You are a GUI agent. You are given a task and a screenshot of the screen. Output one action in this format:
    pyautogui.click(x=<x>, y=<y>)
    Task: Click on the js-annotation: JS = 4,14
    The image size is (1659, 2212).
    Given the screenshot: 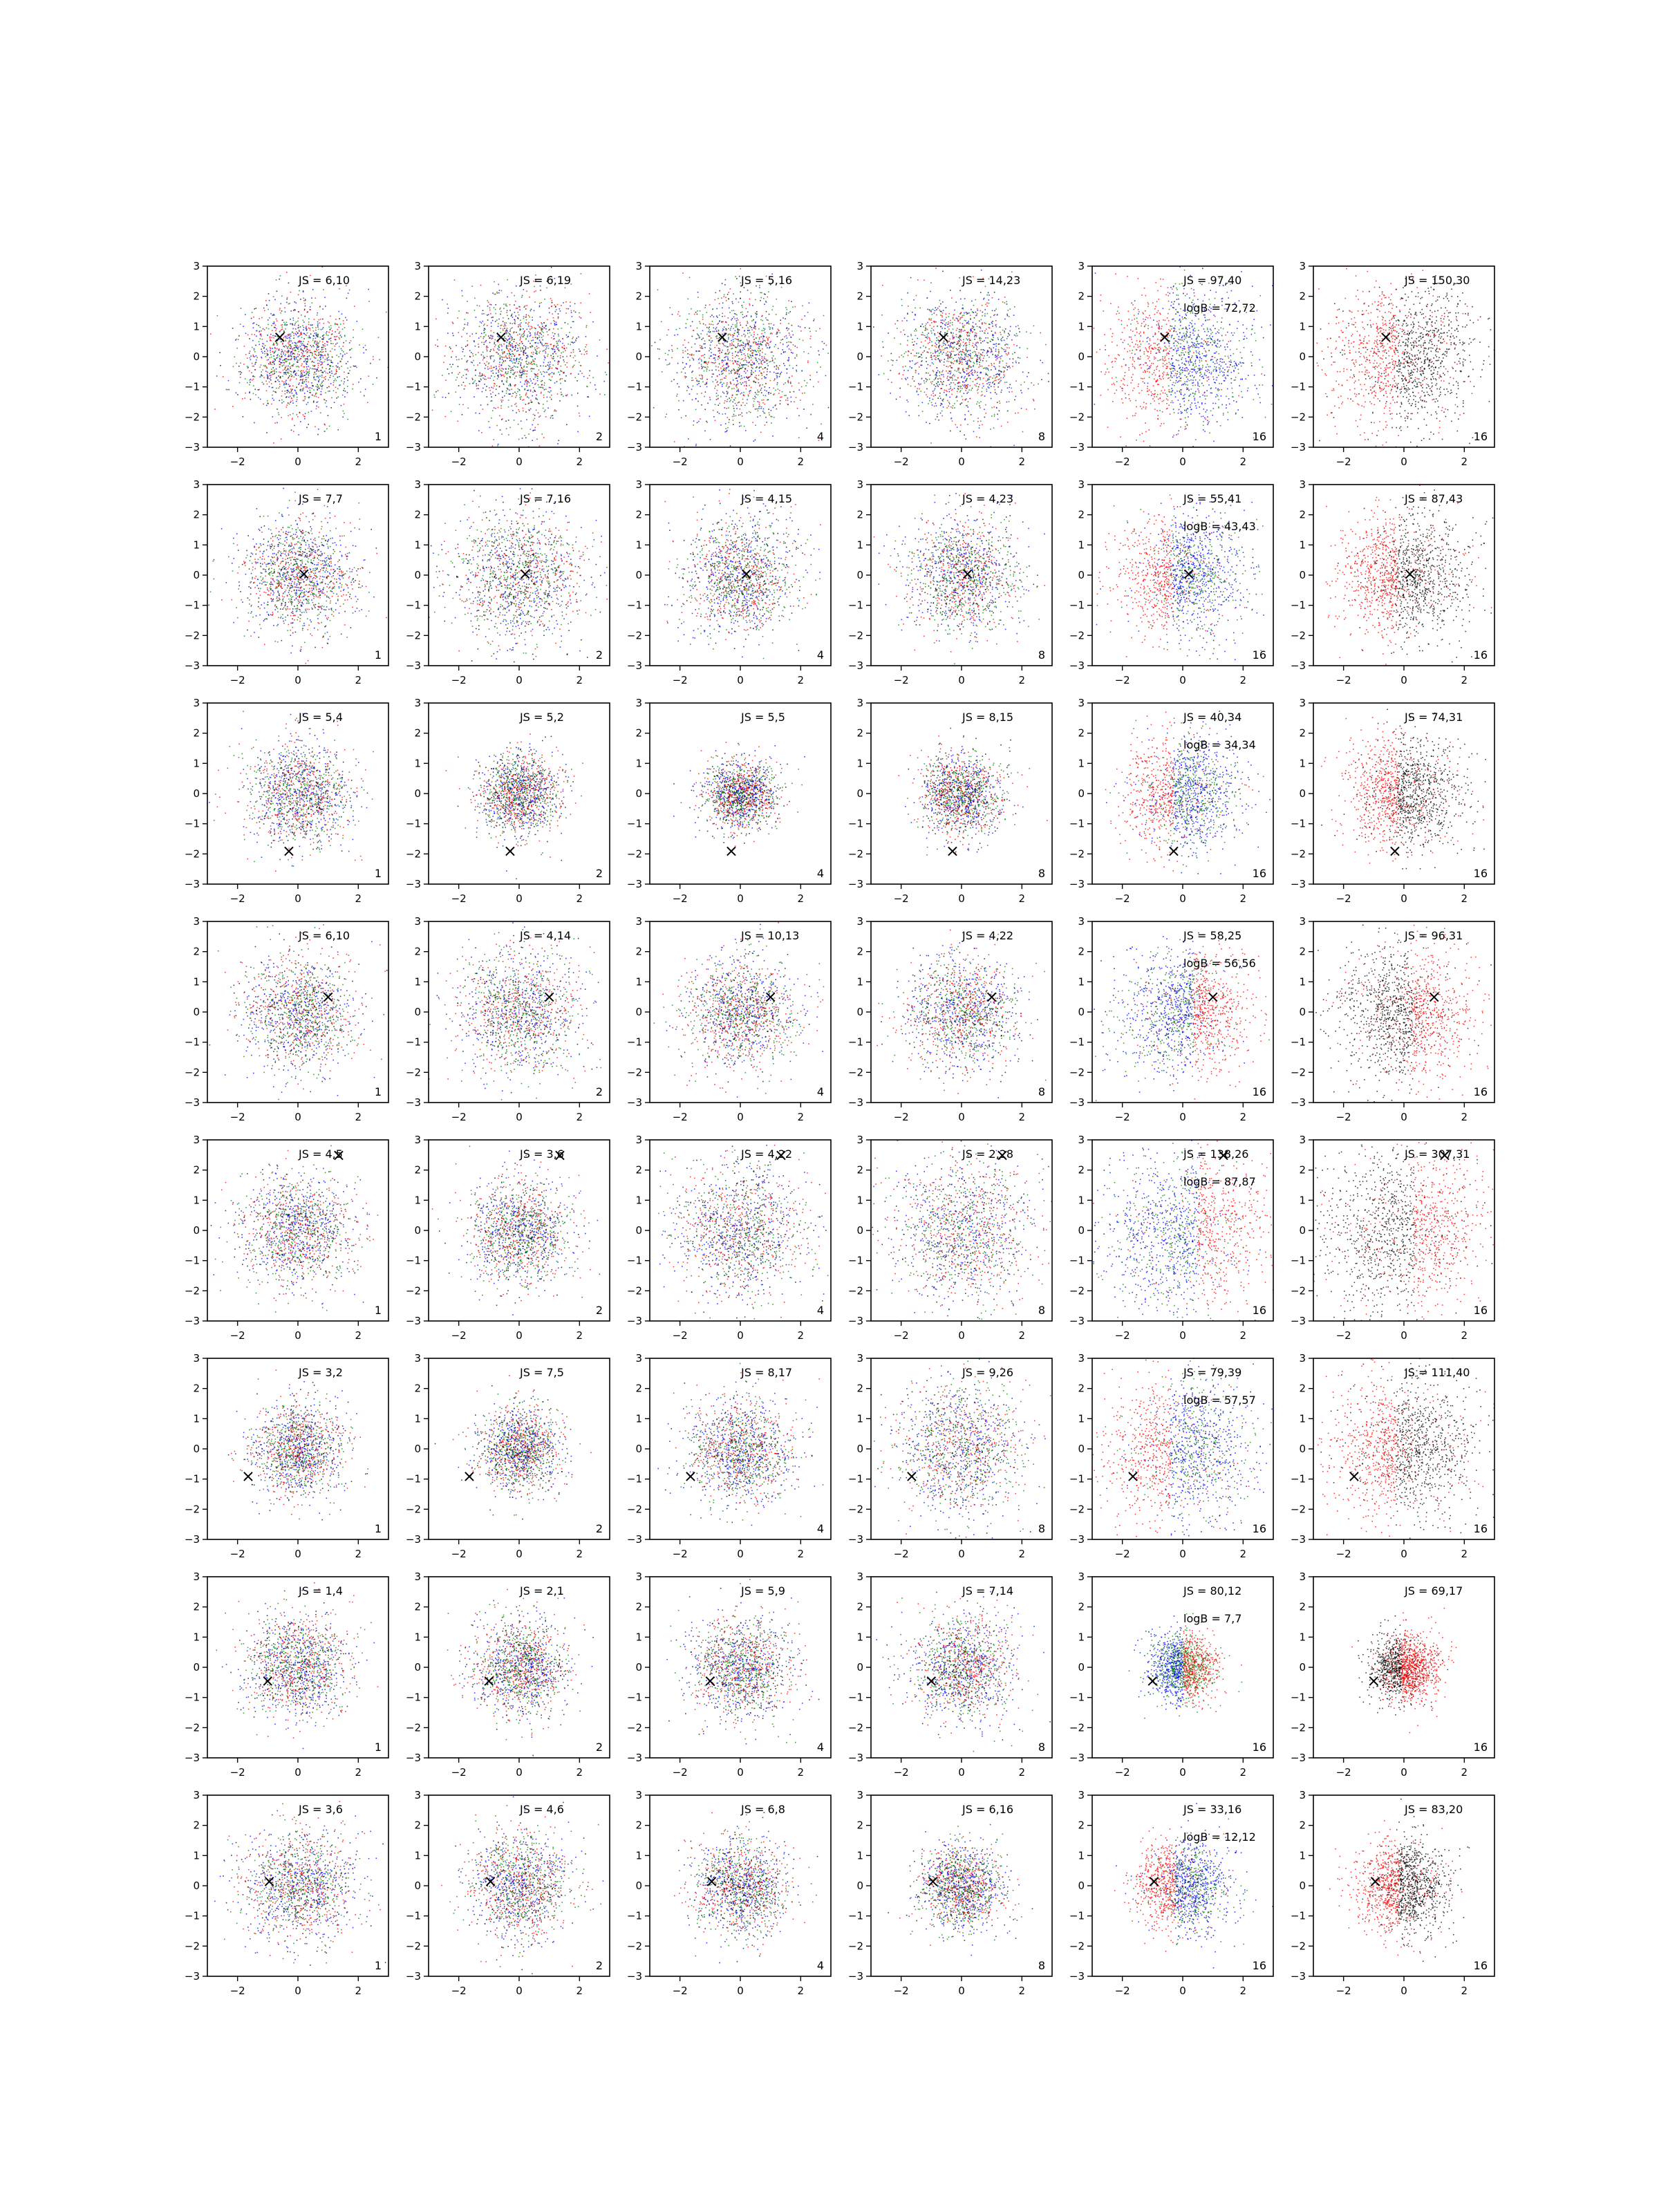 What is the action you would take?
    pyautogui.click(x=545, y=936)
    